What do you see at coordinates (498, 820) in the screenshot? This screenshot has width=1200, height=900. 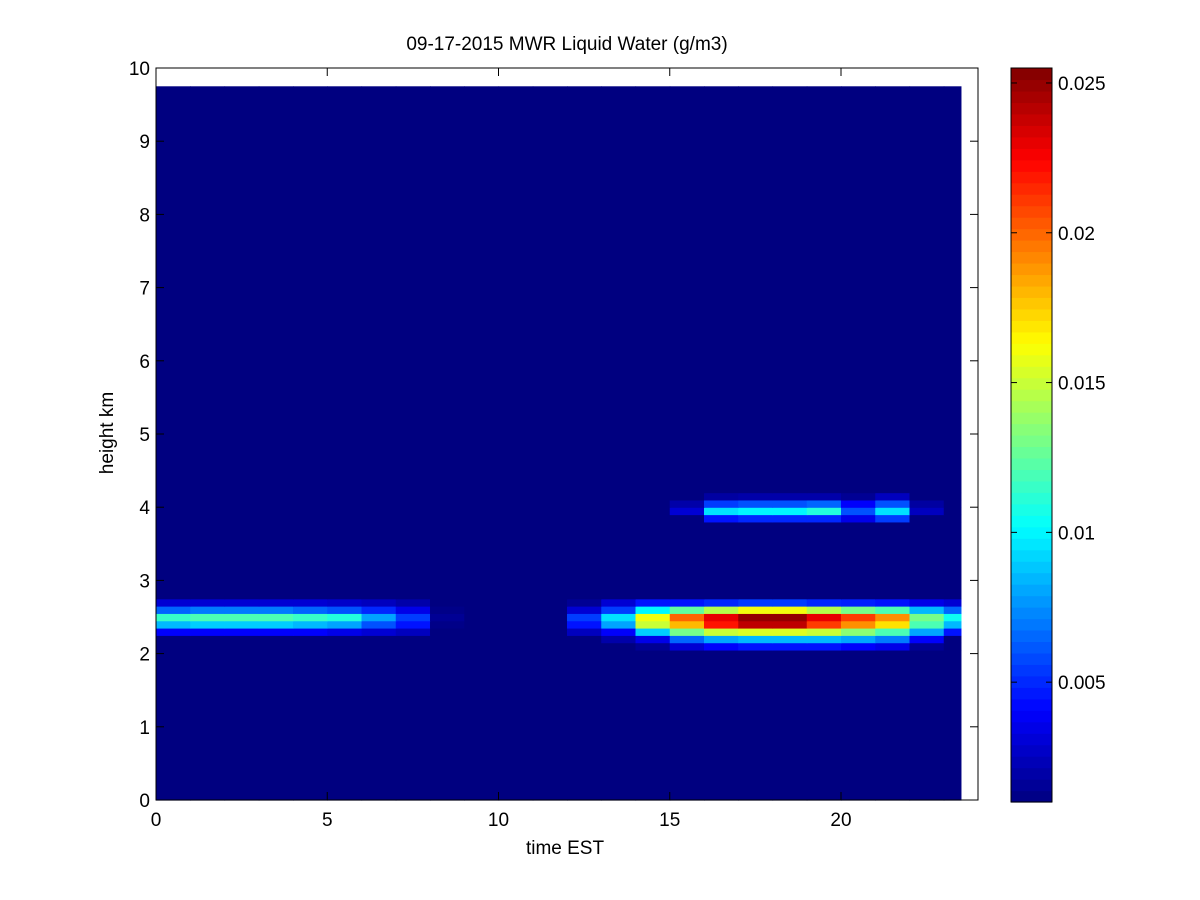 I see `x-tick-label: 10` at bounding box center [498, 820].